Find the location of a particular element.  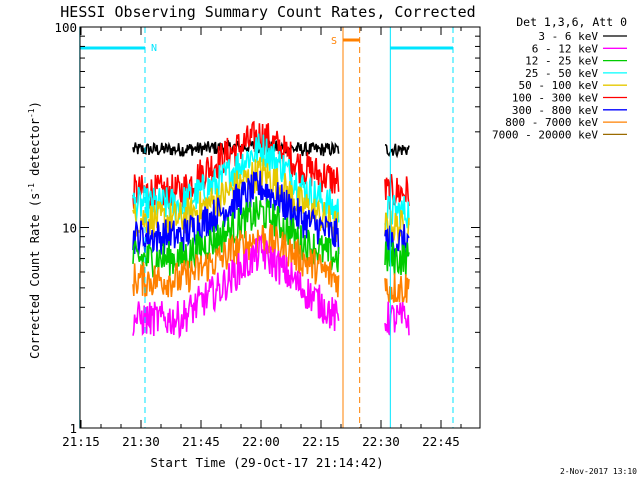

legend-label-0: 3 - 6 keV is located at coordinates (568, 36).